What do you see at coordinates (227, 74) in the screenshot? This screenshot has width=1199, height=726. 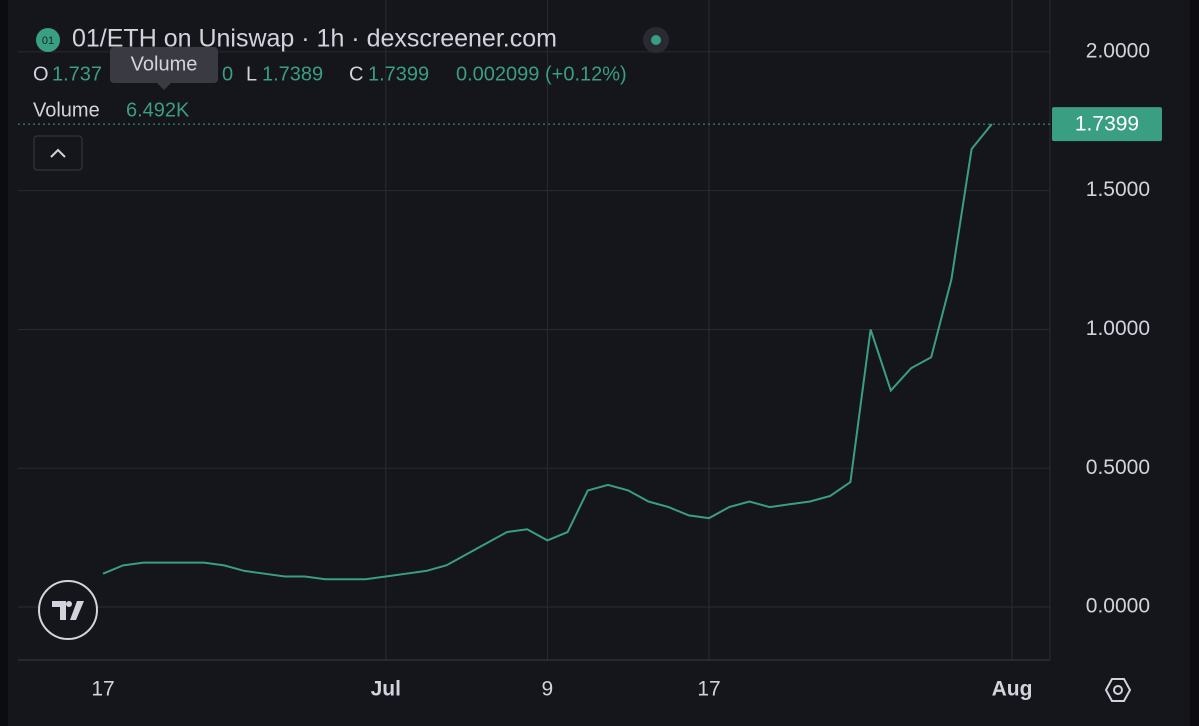 I see `ohlc-value: 0` at bounding box center [227, 74].